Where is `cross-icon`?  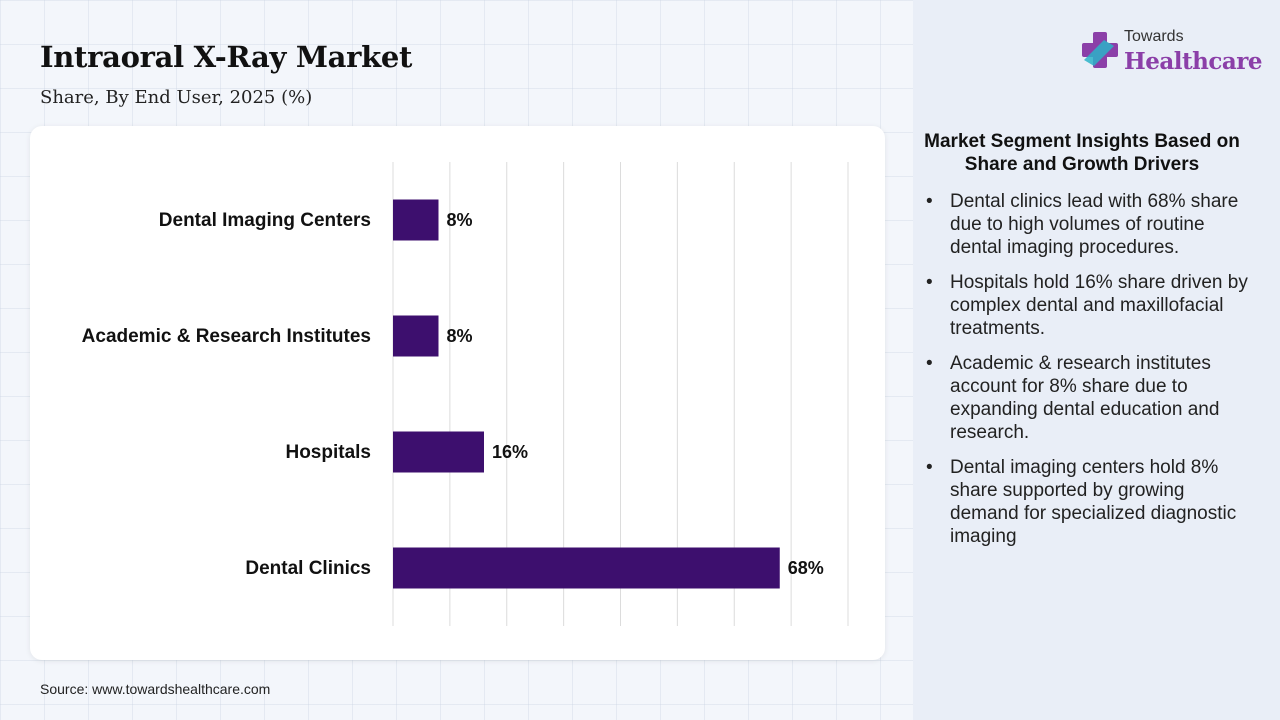
cross-icon is located at coordinates (1100, 50).